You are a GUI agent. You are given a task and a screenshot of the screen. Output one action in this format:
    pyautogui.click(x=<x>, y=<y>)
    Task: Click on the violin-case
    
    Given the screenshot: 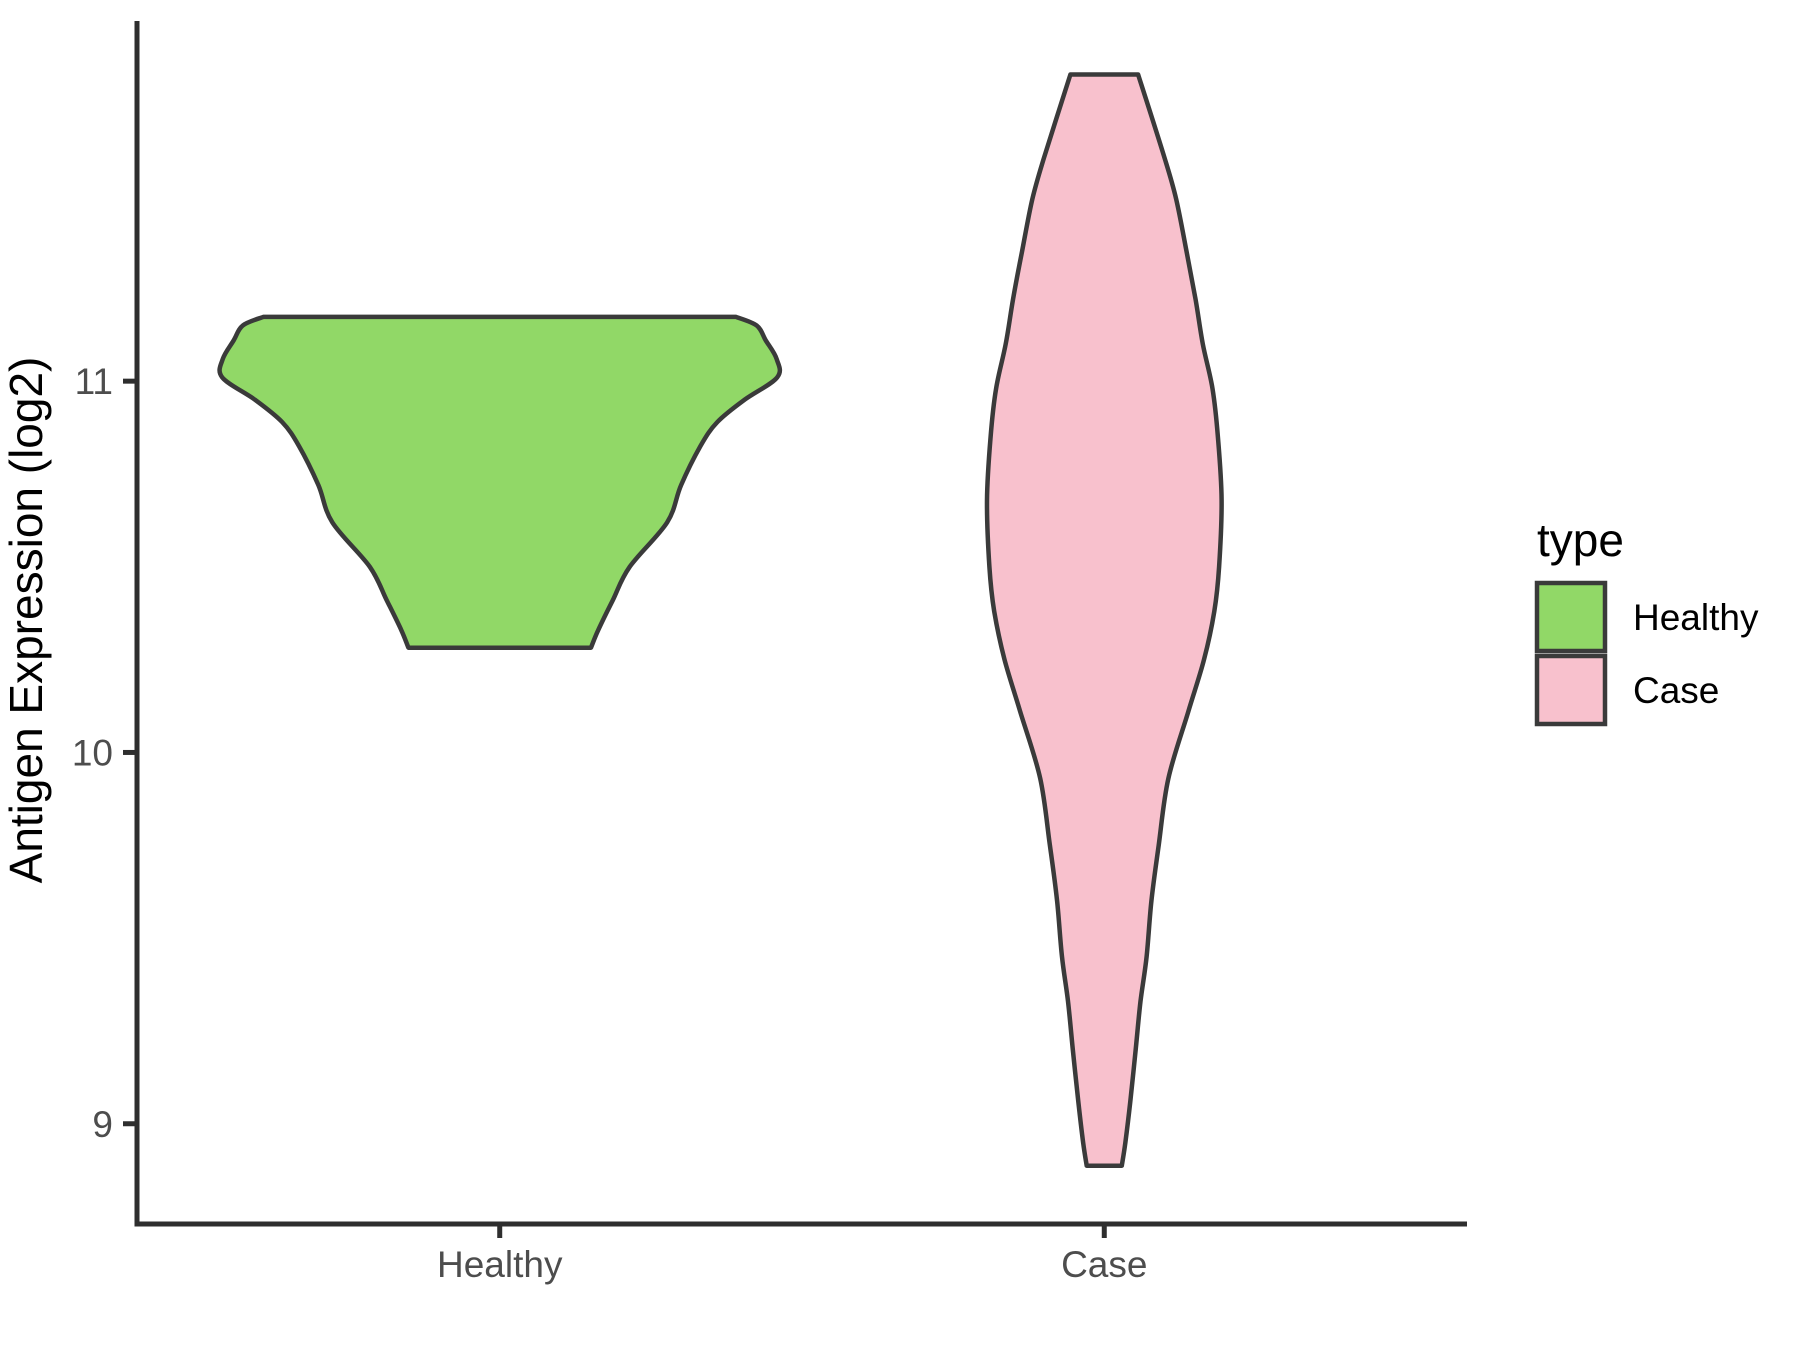 What is the action you would take?
    pyautogui.click(x=1104, y=620)
    